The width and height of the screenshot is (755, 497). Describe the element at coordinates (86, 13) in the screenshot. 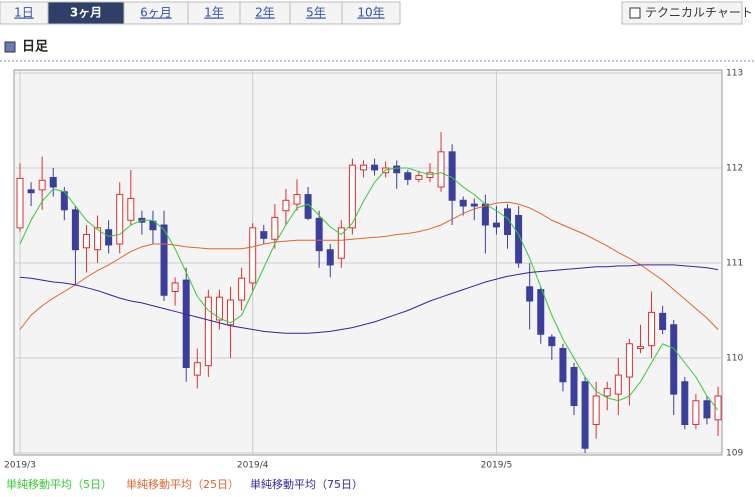

I see `tab-label: 3ヶ月` at that location.